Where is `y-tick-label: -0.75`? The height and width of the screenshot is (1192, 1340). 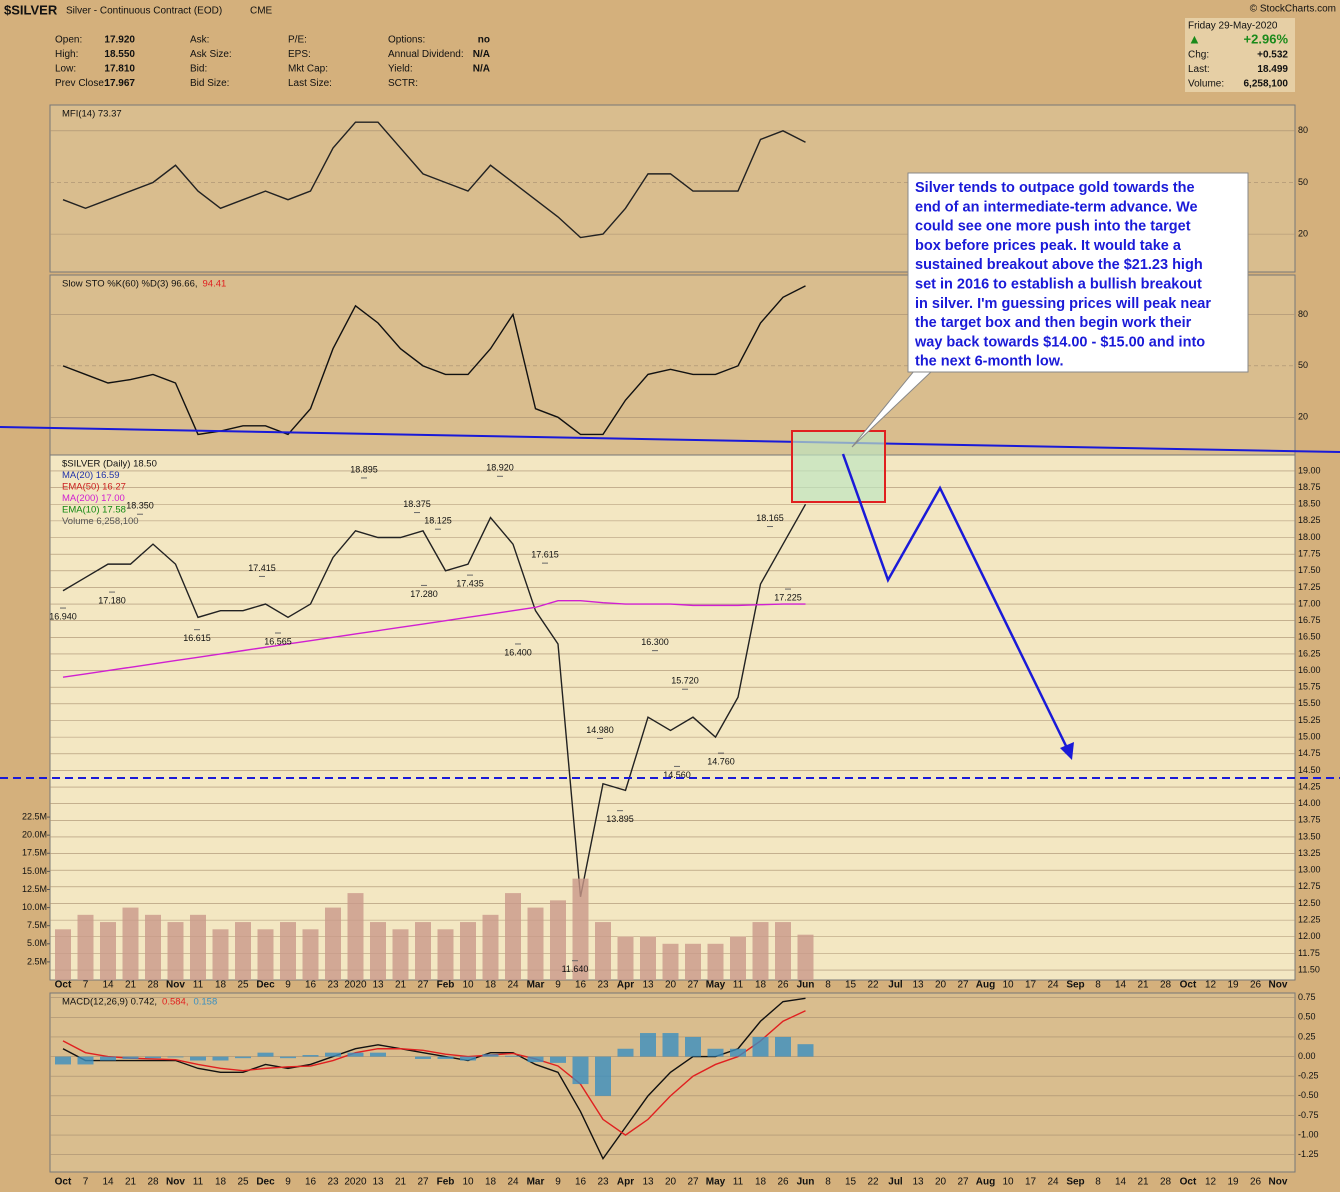
y-tick-label: -0.75 is located at coordinates (1308, 1115).